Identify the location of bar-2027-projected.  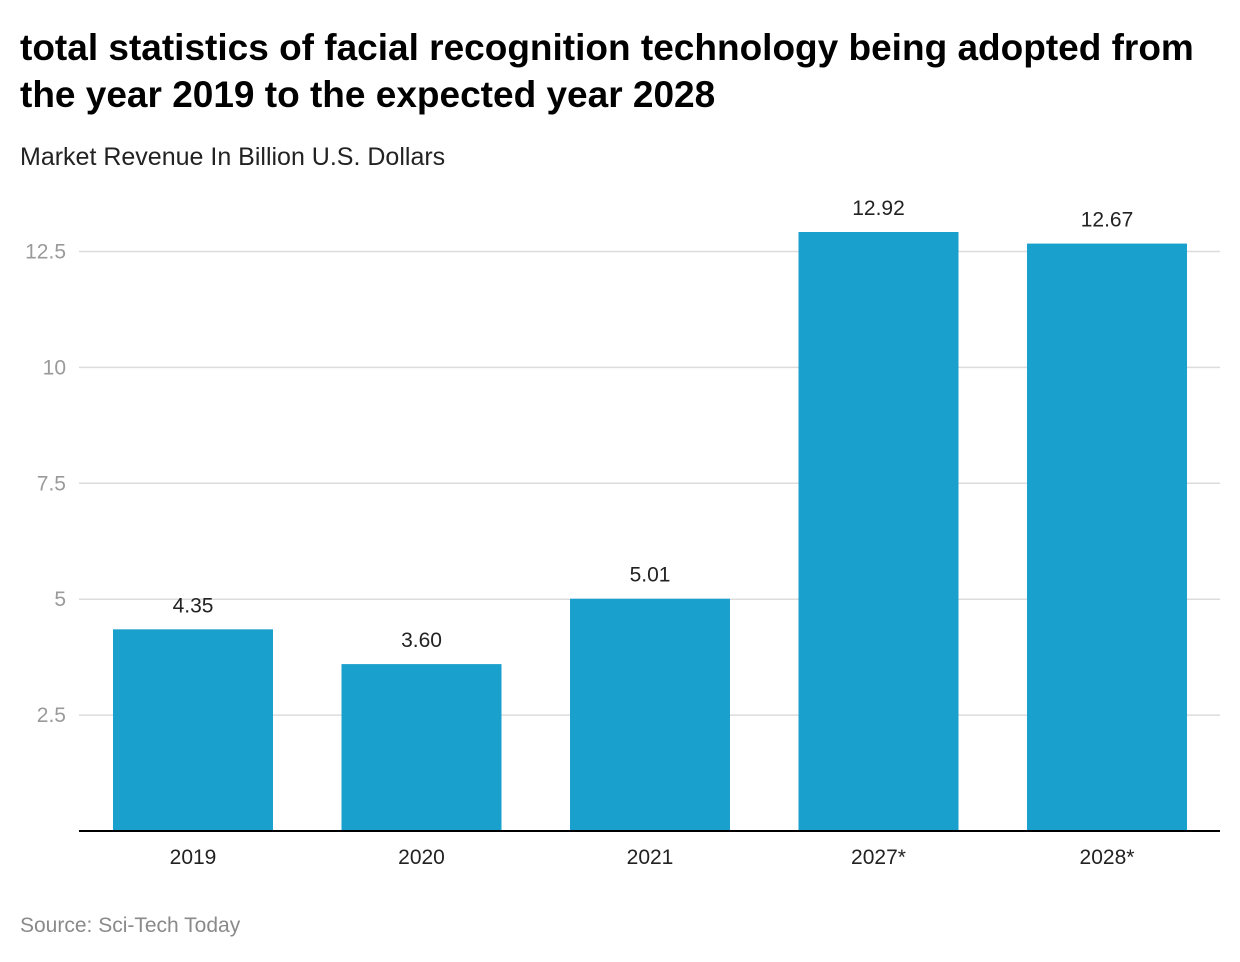
(878, 531).